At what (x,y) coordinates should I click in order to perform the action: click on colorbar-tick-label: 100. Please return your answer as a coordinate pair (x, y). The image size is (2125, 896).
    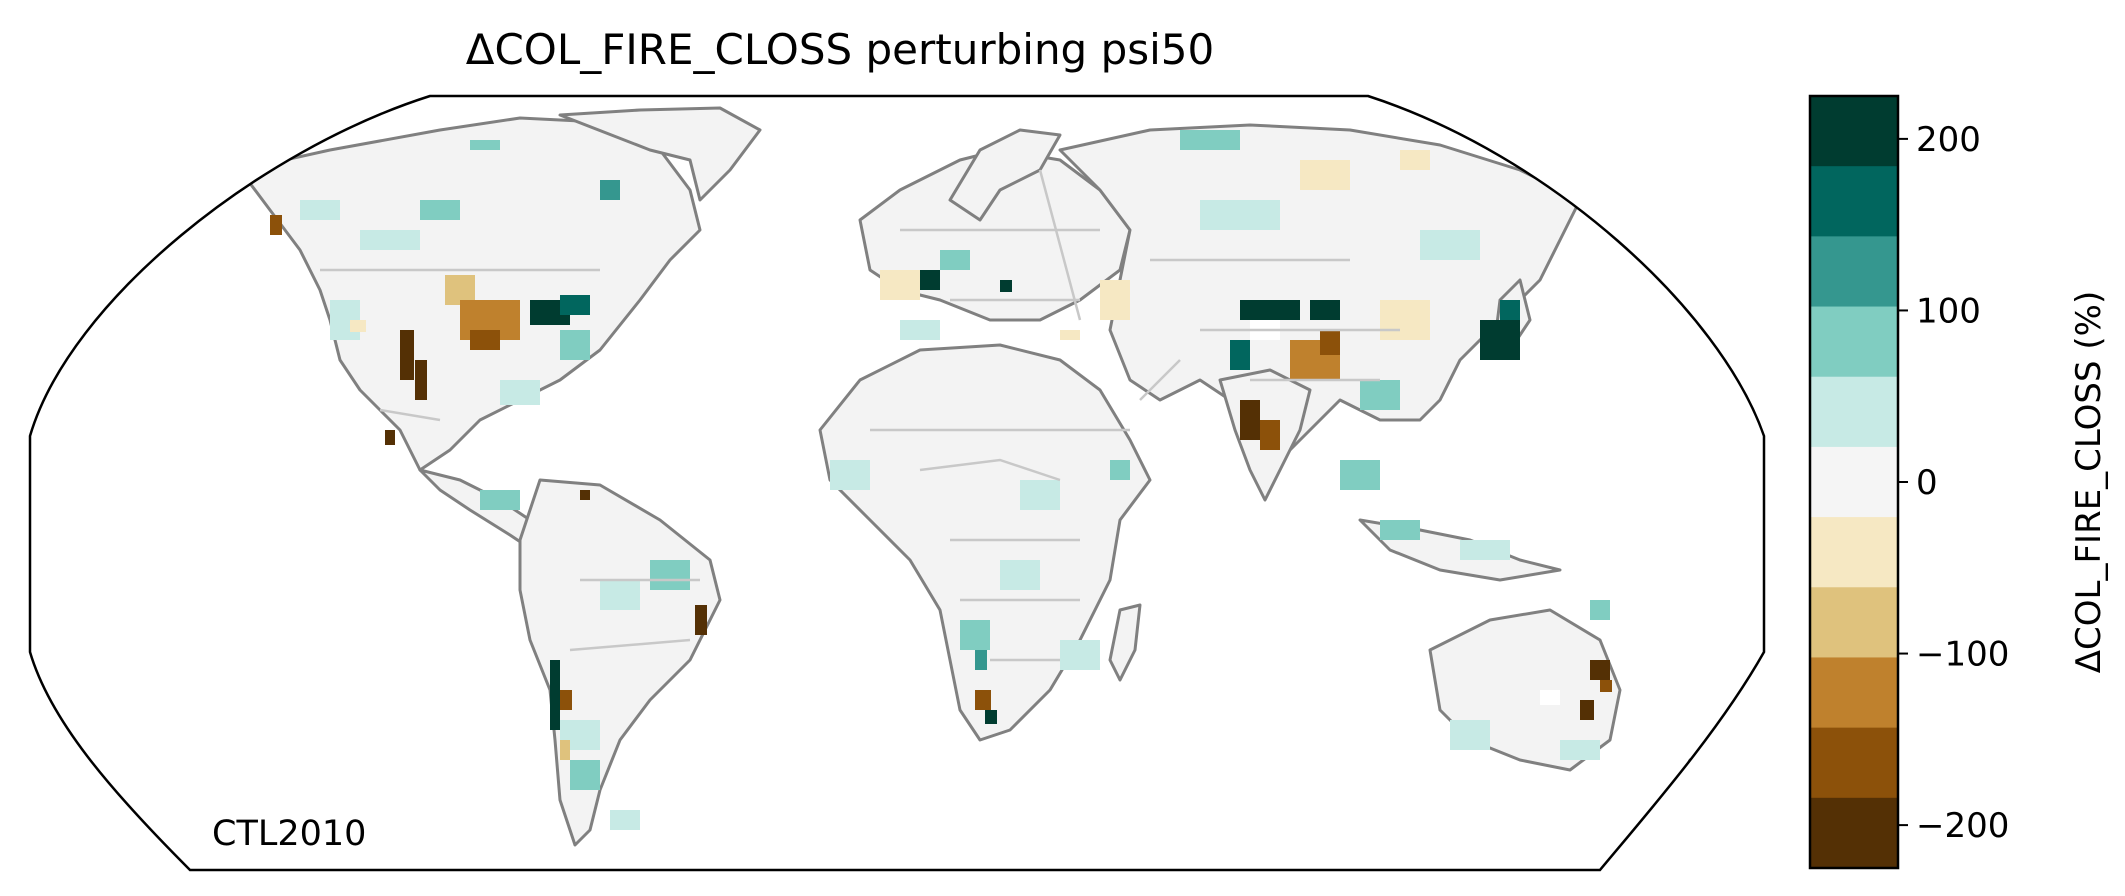
    Looking at the image, I should click on (1948, 311).